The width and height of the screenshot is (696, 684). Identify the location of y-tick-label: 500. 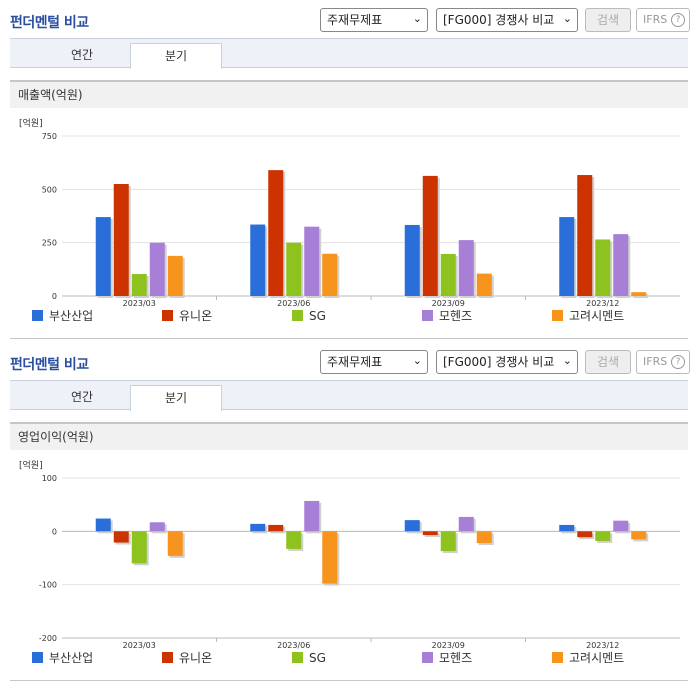
(49, 189).